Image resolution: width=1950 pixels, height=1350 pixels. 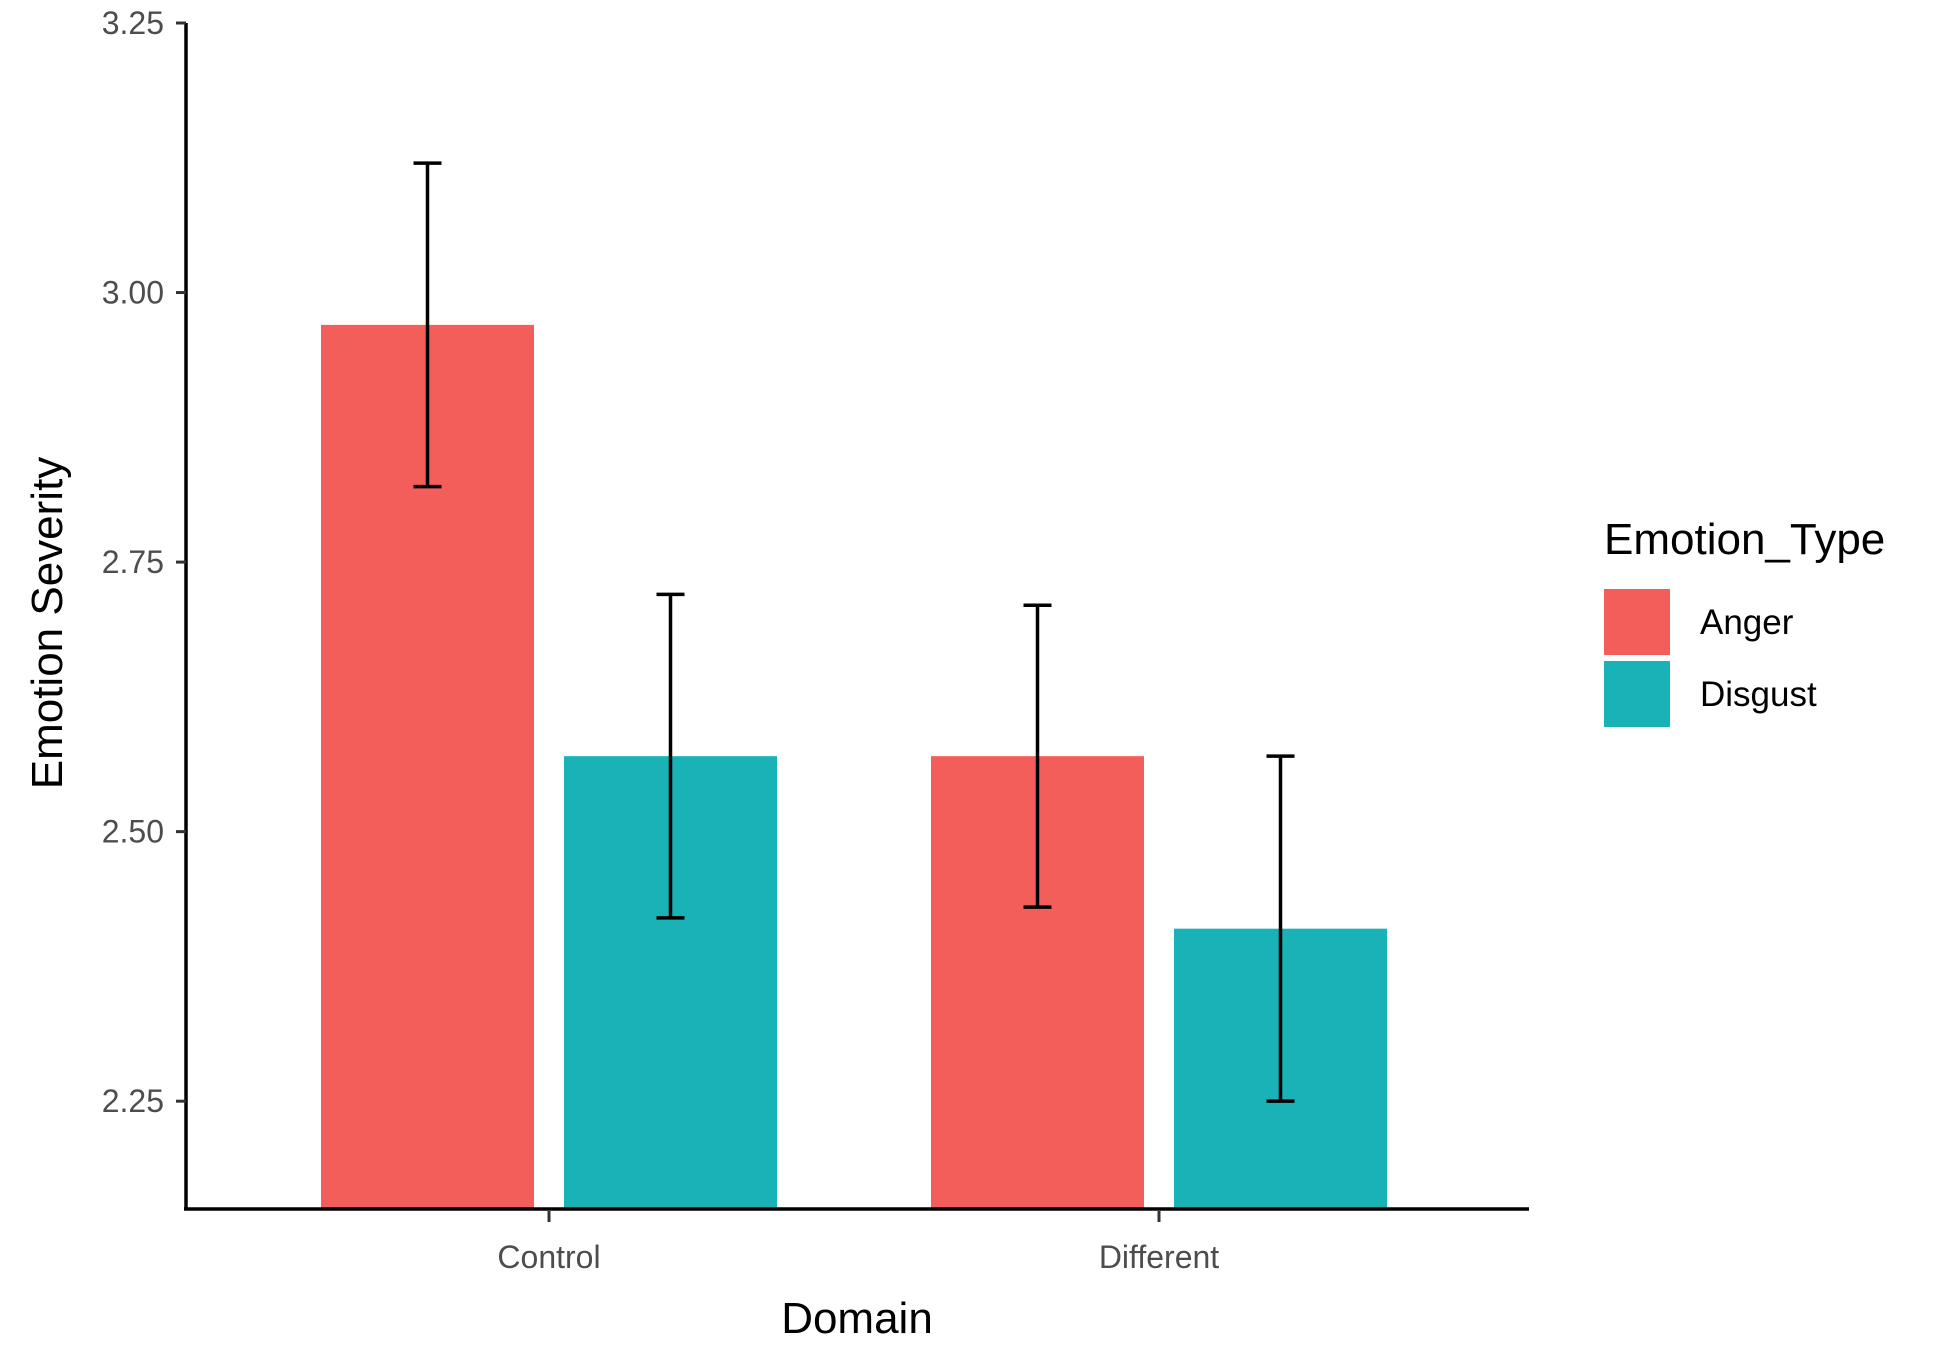 I want to click on legend-item-anger: Anger, so click(x=1699, y=622).